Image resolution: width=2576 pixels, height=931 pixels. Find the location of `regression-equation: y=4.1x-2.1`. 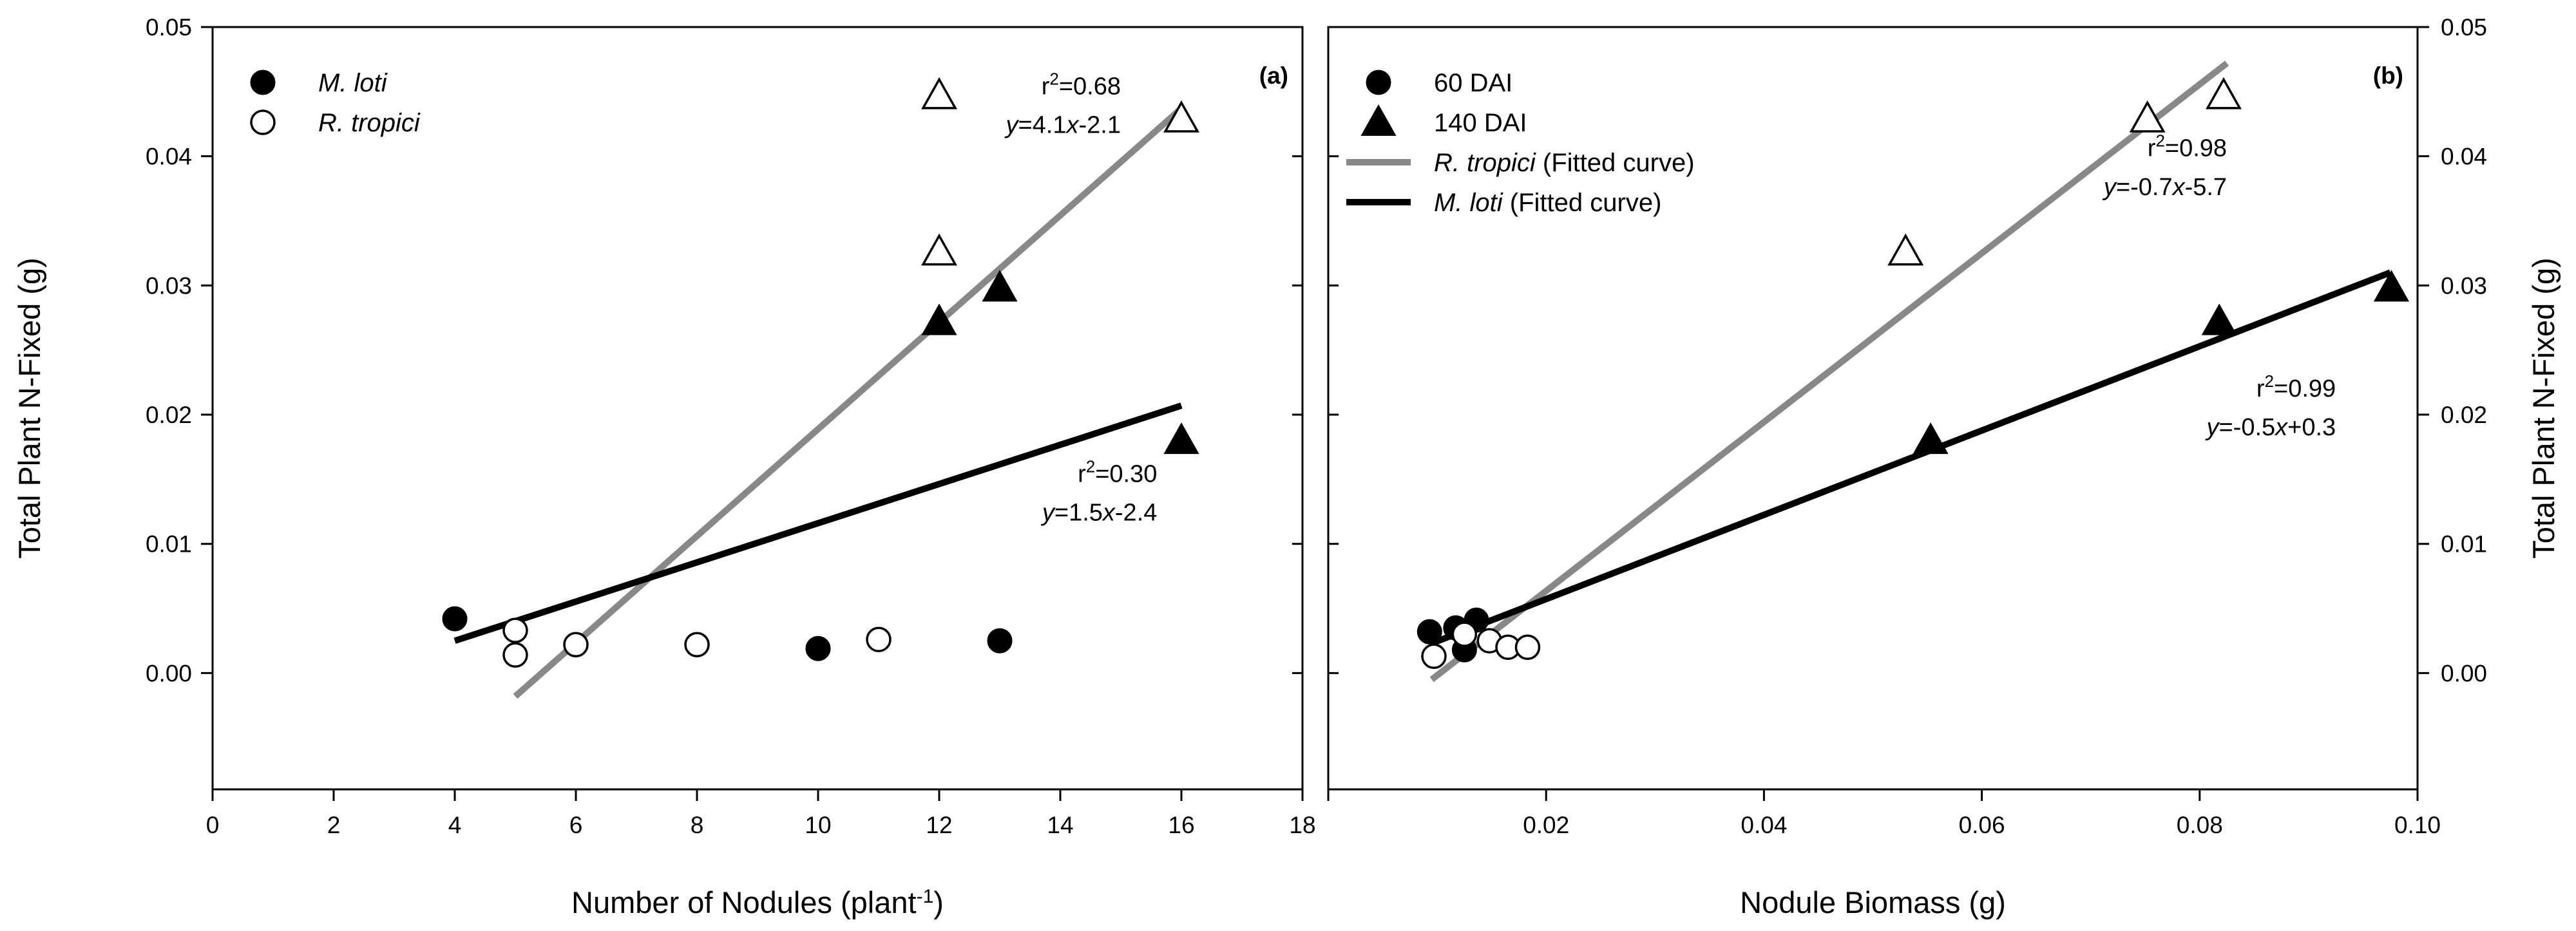

regression-equation: y=4.1x-2.1 is located at coordinates (1062, 126).